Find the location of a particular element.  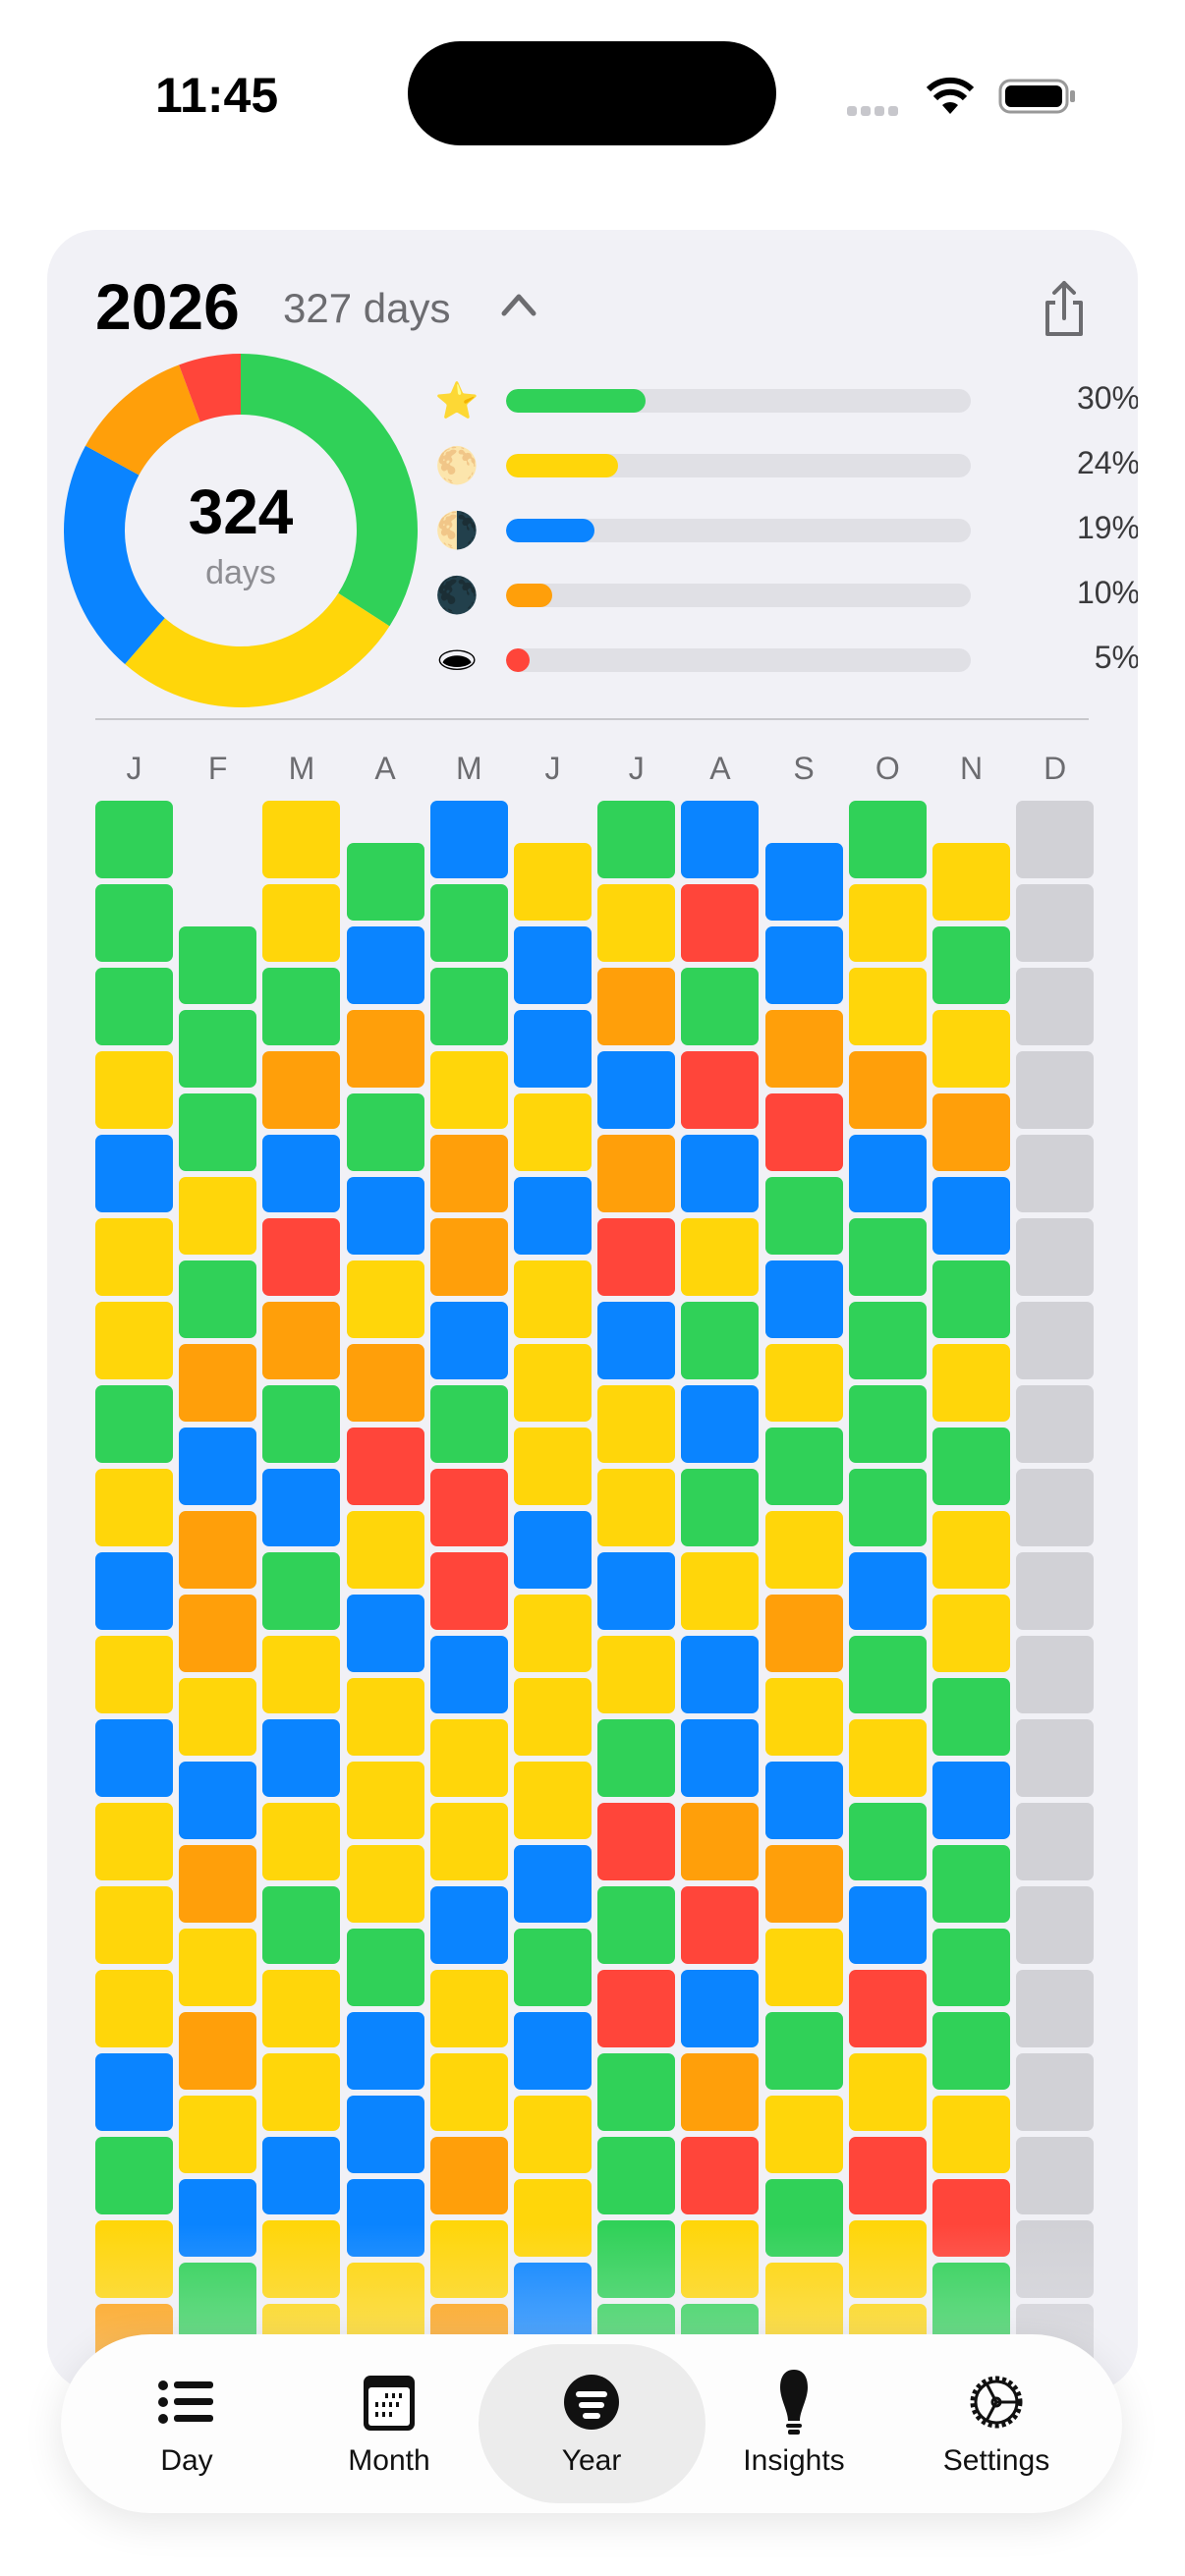

tab-month: Month is located at coordinates (389, 2423).